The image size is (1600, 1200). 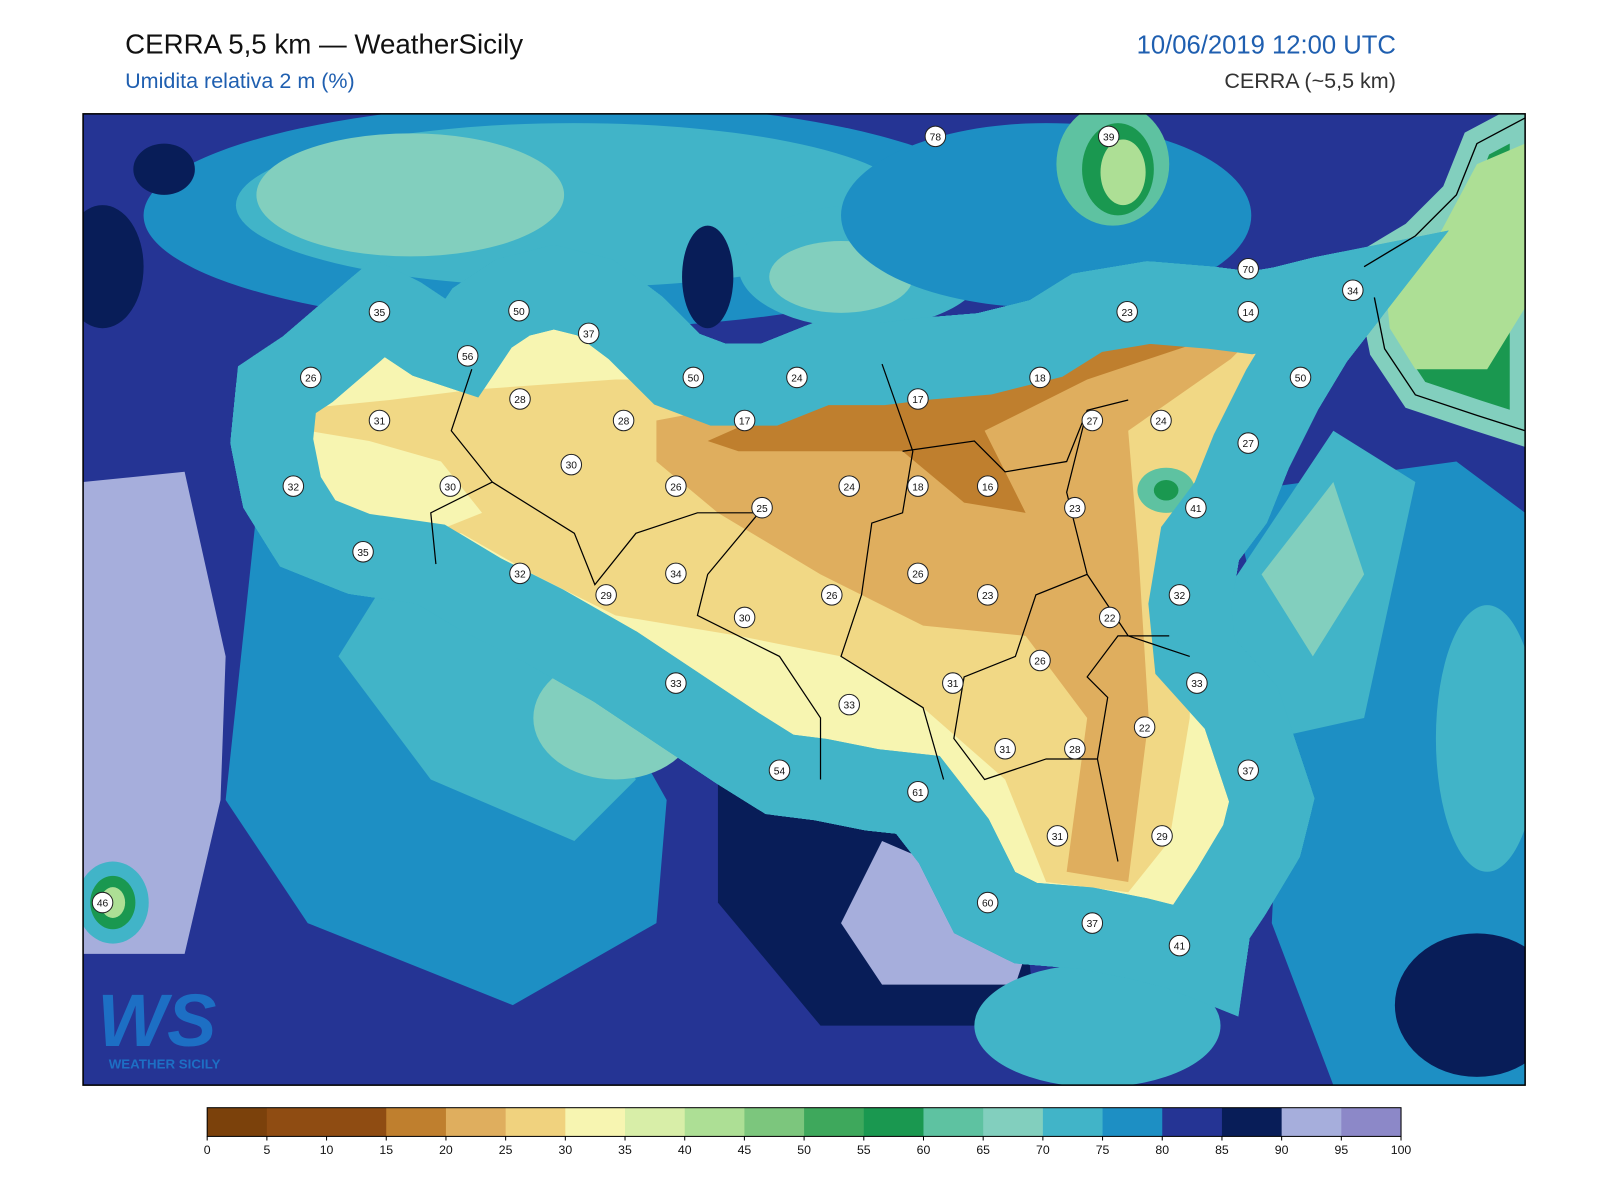 I want to click on station-value: 14, so click(x=1249, y=313).